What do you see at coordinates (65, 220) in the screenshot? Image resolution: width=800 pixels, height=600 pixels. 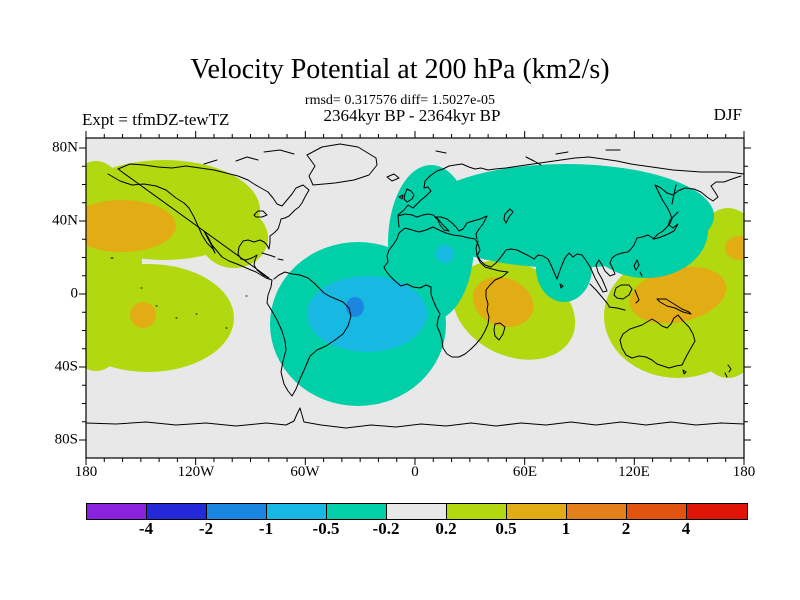 I see `lat-label-40n: 40N` at bounding box center [65, 220].